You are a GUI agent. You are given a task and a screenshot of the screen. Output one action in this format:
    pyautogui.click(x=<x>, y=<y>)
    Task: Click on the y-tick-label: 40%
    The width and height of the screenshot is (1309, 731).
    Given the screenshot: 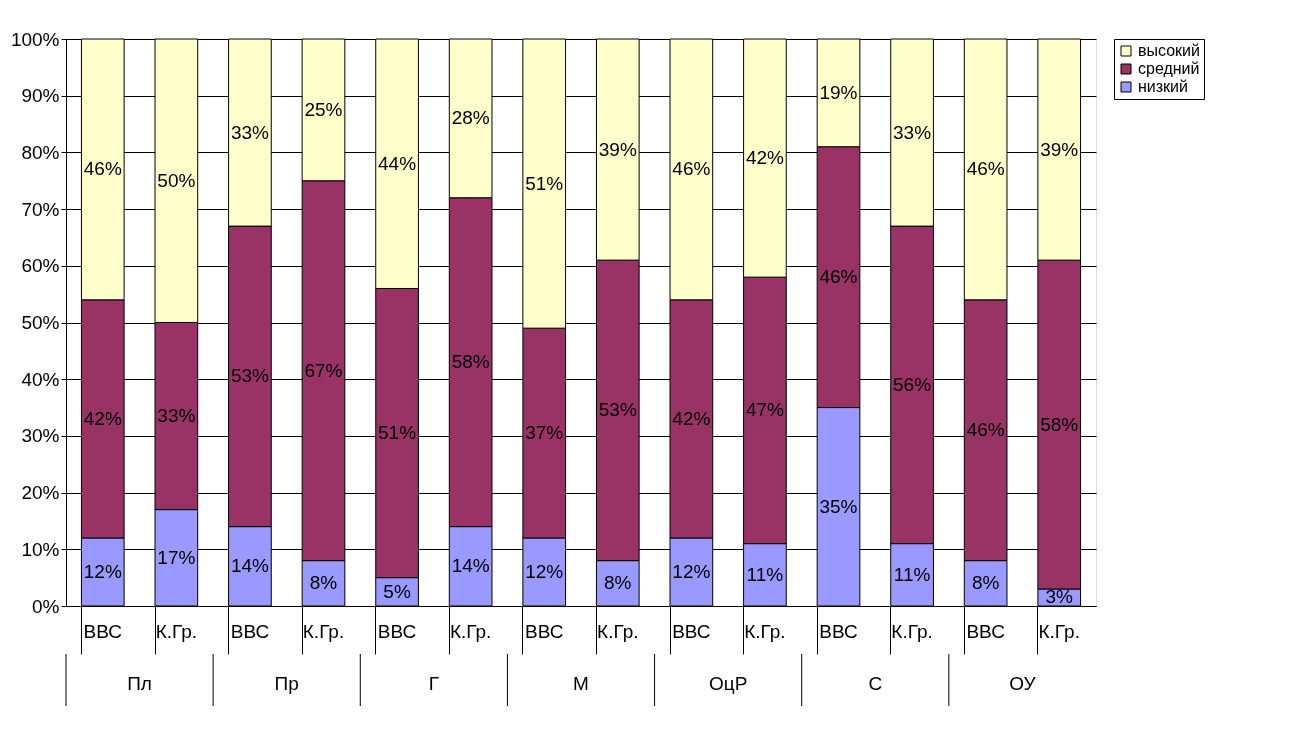 What is the action you would take?
    pyautogui.click(x=40, y=379)
    